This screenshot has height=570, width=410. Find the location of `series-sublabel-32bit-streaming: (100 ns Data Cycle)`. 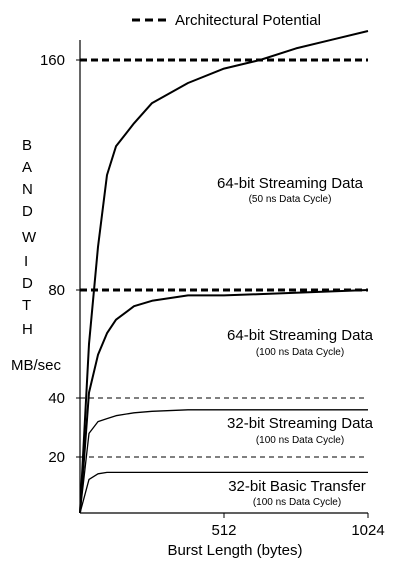

series-sublabel-32bit-streaming: (100 ns Data Cycle) is located at coordinates (300, 440).